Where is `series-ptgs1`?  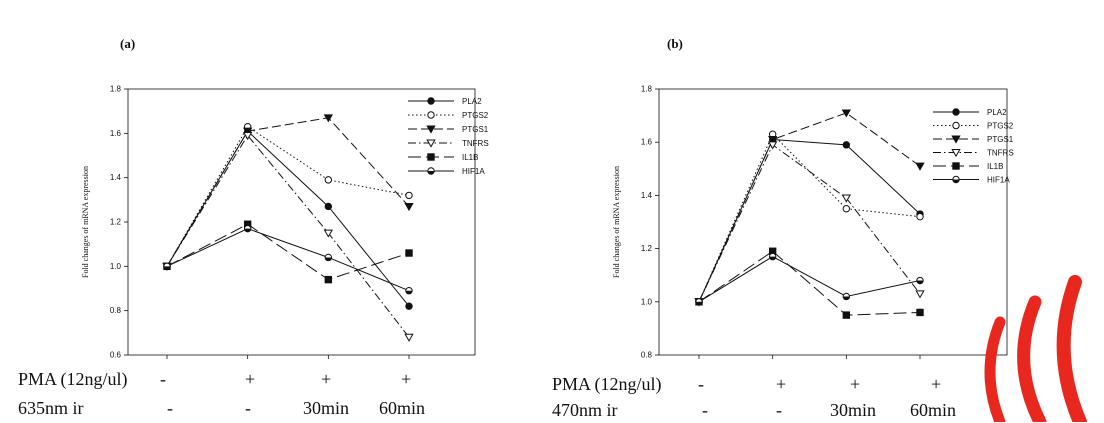
series-ptgs1 is located at coordinates (288, 192).